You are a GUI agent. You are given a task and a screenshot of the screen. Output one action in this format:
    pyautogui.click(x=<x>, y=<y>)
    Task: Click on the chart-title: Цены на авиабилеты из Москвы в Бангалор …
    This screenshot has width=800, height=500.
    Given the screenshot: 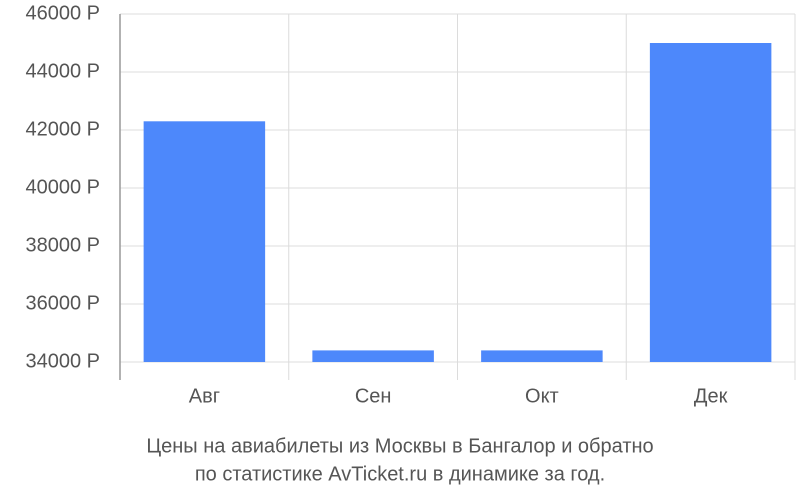 What is the action you would take?
    pyautogui.click(x=399, y=446)
    